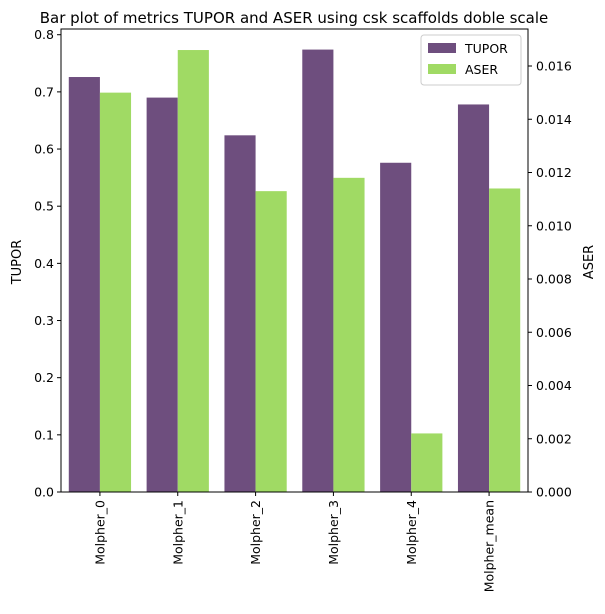 The width and height of the screenshot is (605, 614). I want to click on legend-swatch-aser, so click(442, 69).